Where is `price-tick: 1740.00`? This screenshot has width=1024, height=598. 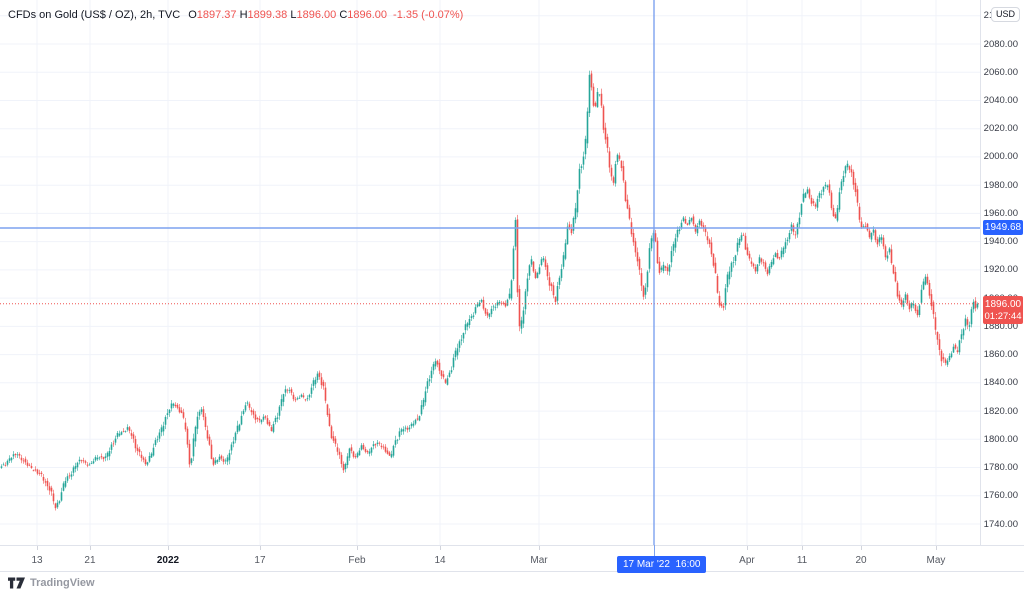 price-tick: 1740.00 is located at coordinates (1000, 524).